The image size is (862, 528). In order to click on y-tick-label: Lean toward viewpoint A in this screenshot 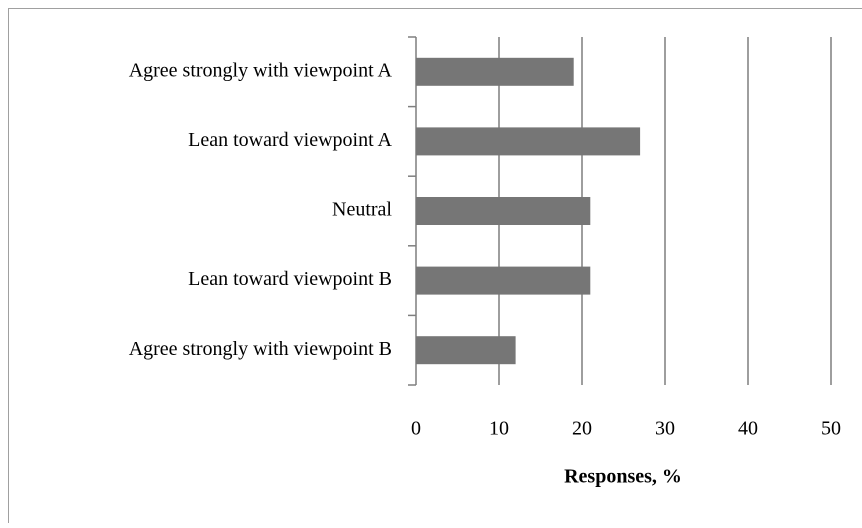, I will do `click(290, 140)`.